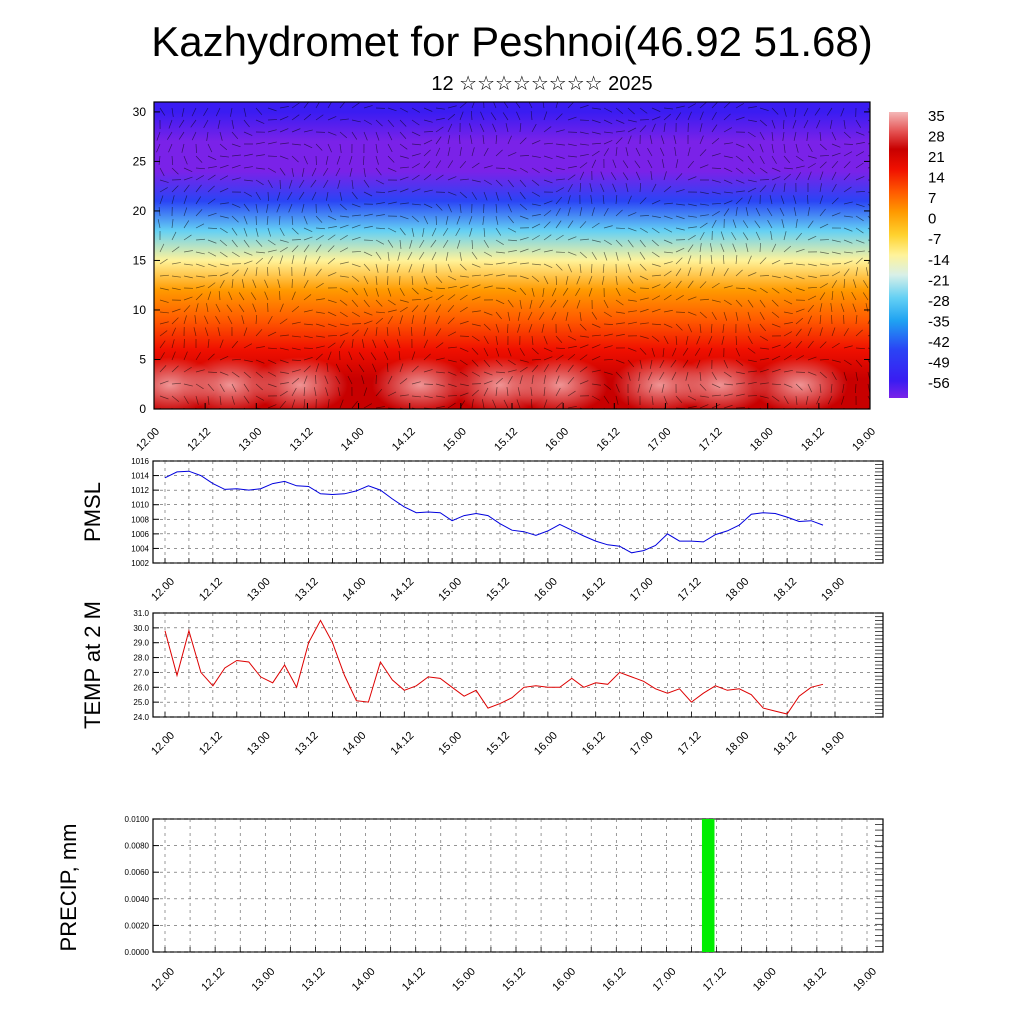  Describe the element at coordinates (864, 440) in the screenshot. I see `profile-x-tick-label: 19.00` at that location.